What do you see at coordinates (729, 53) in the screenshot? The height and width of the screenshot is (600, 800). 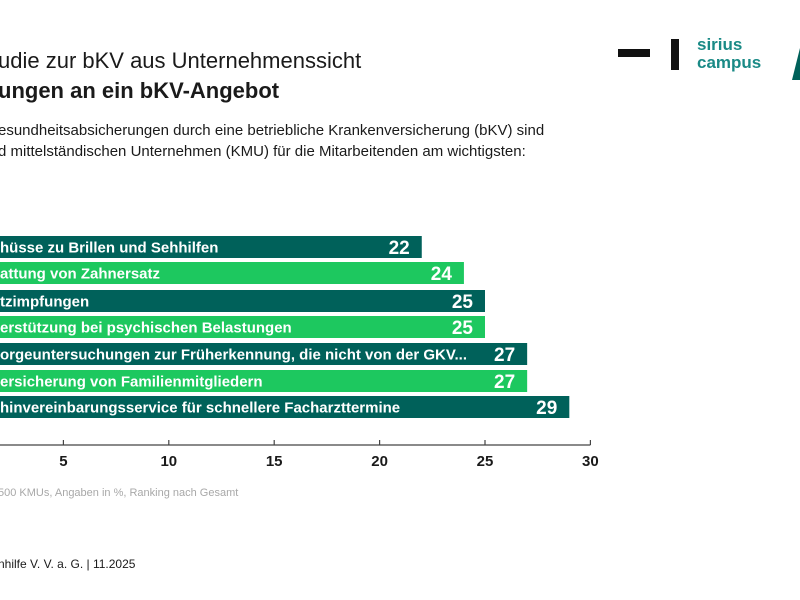 I see `logo-text: sirius campus` at bounding box center [729, 53].